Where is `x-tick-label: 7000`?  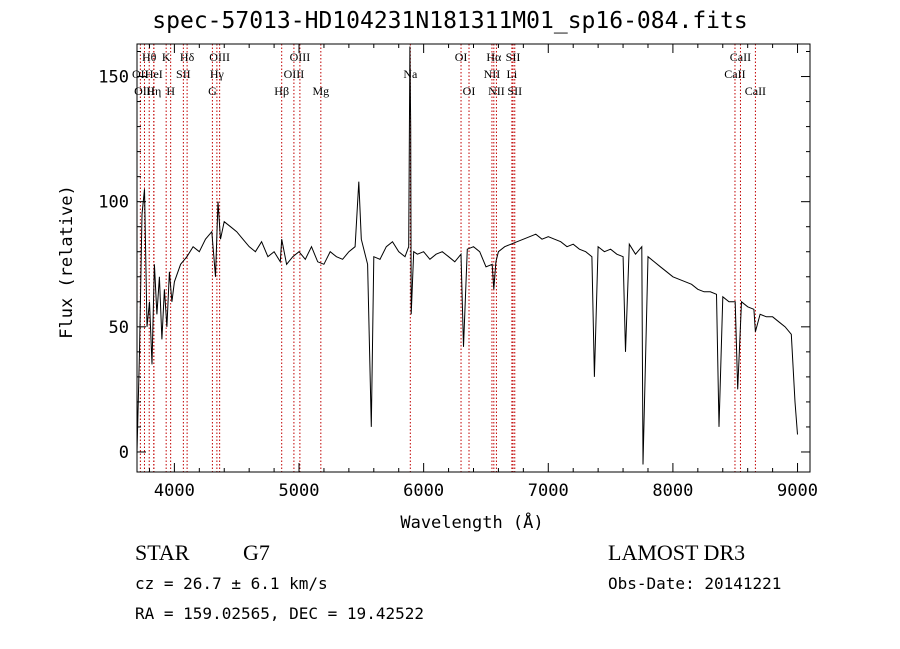
x-tick-label: 7000 is located at coordinates (548, 491).